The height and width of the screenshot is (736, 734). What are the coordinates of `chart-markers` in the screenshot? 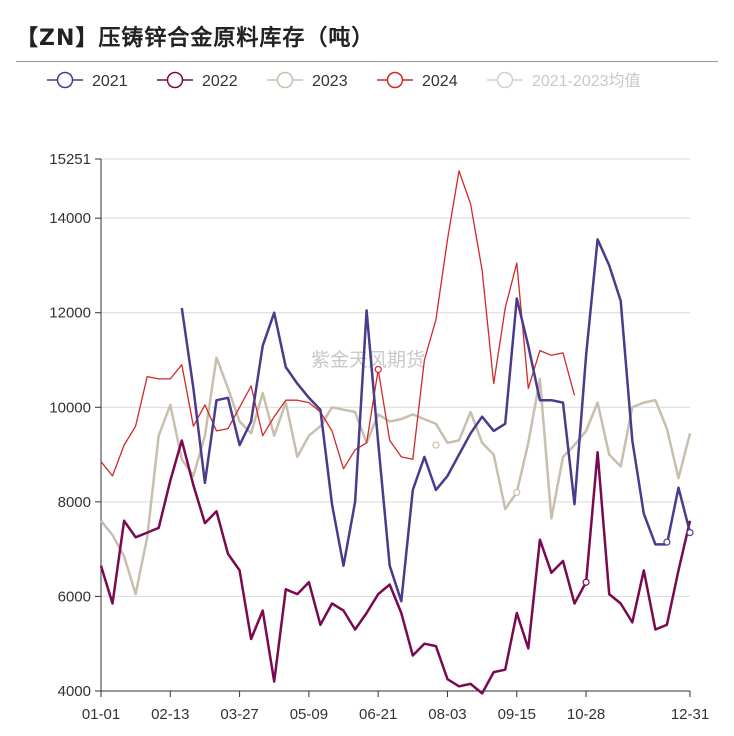 It's located at (534, 475).